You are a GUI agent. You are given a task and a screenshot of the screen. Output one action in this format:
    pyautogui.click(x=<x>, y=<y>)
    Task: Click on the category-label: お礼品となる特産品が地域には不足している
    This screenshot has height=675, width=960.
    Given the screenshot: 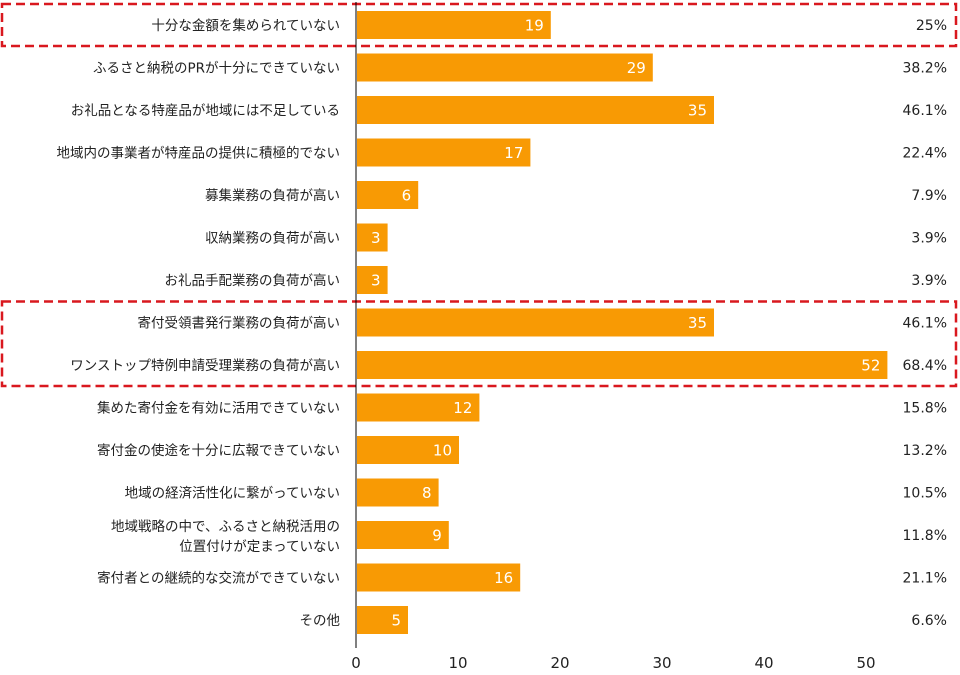 What is the action you would take?
    pyautogui.click(x=205, y=111)
    